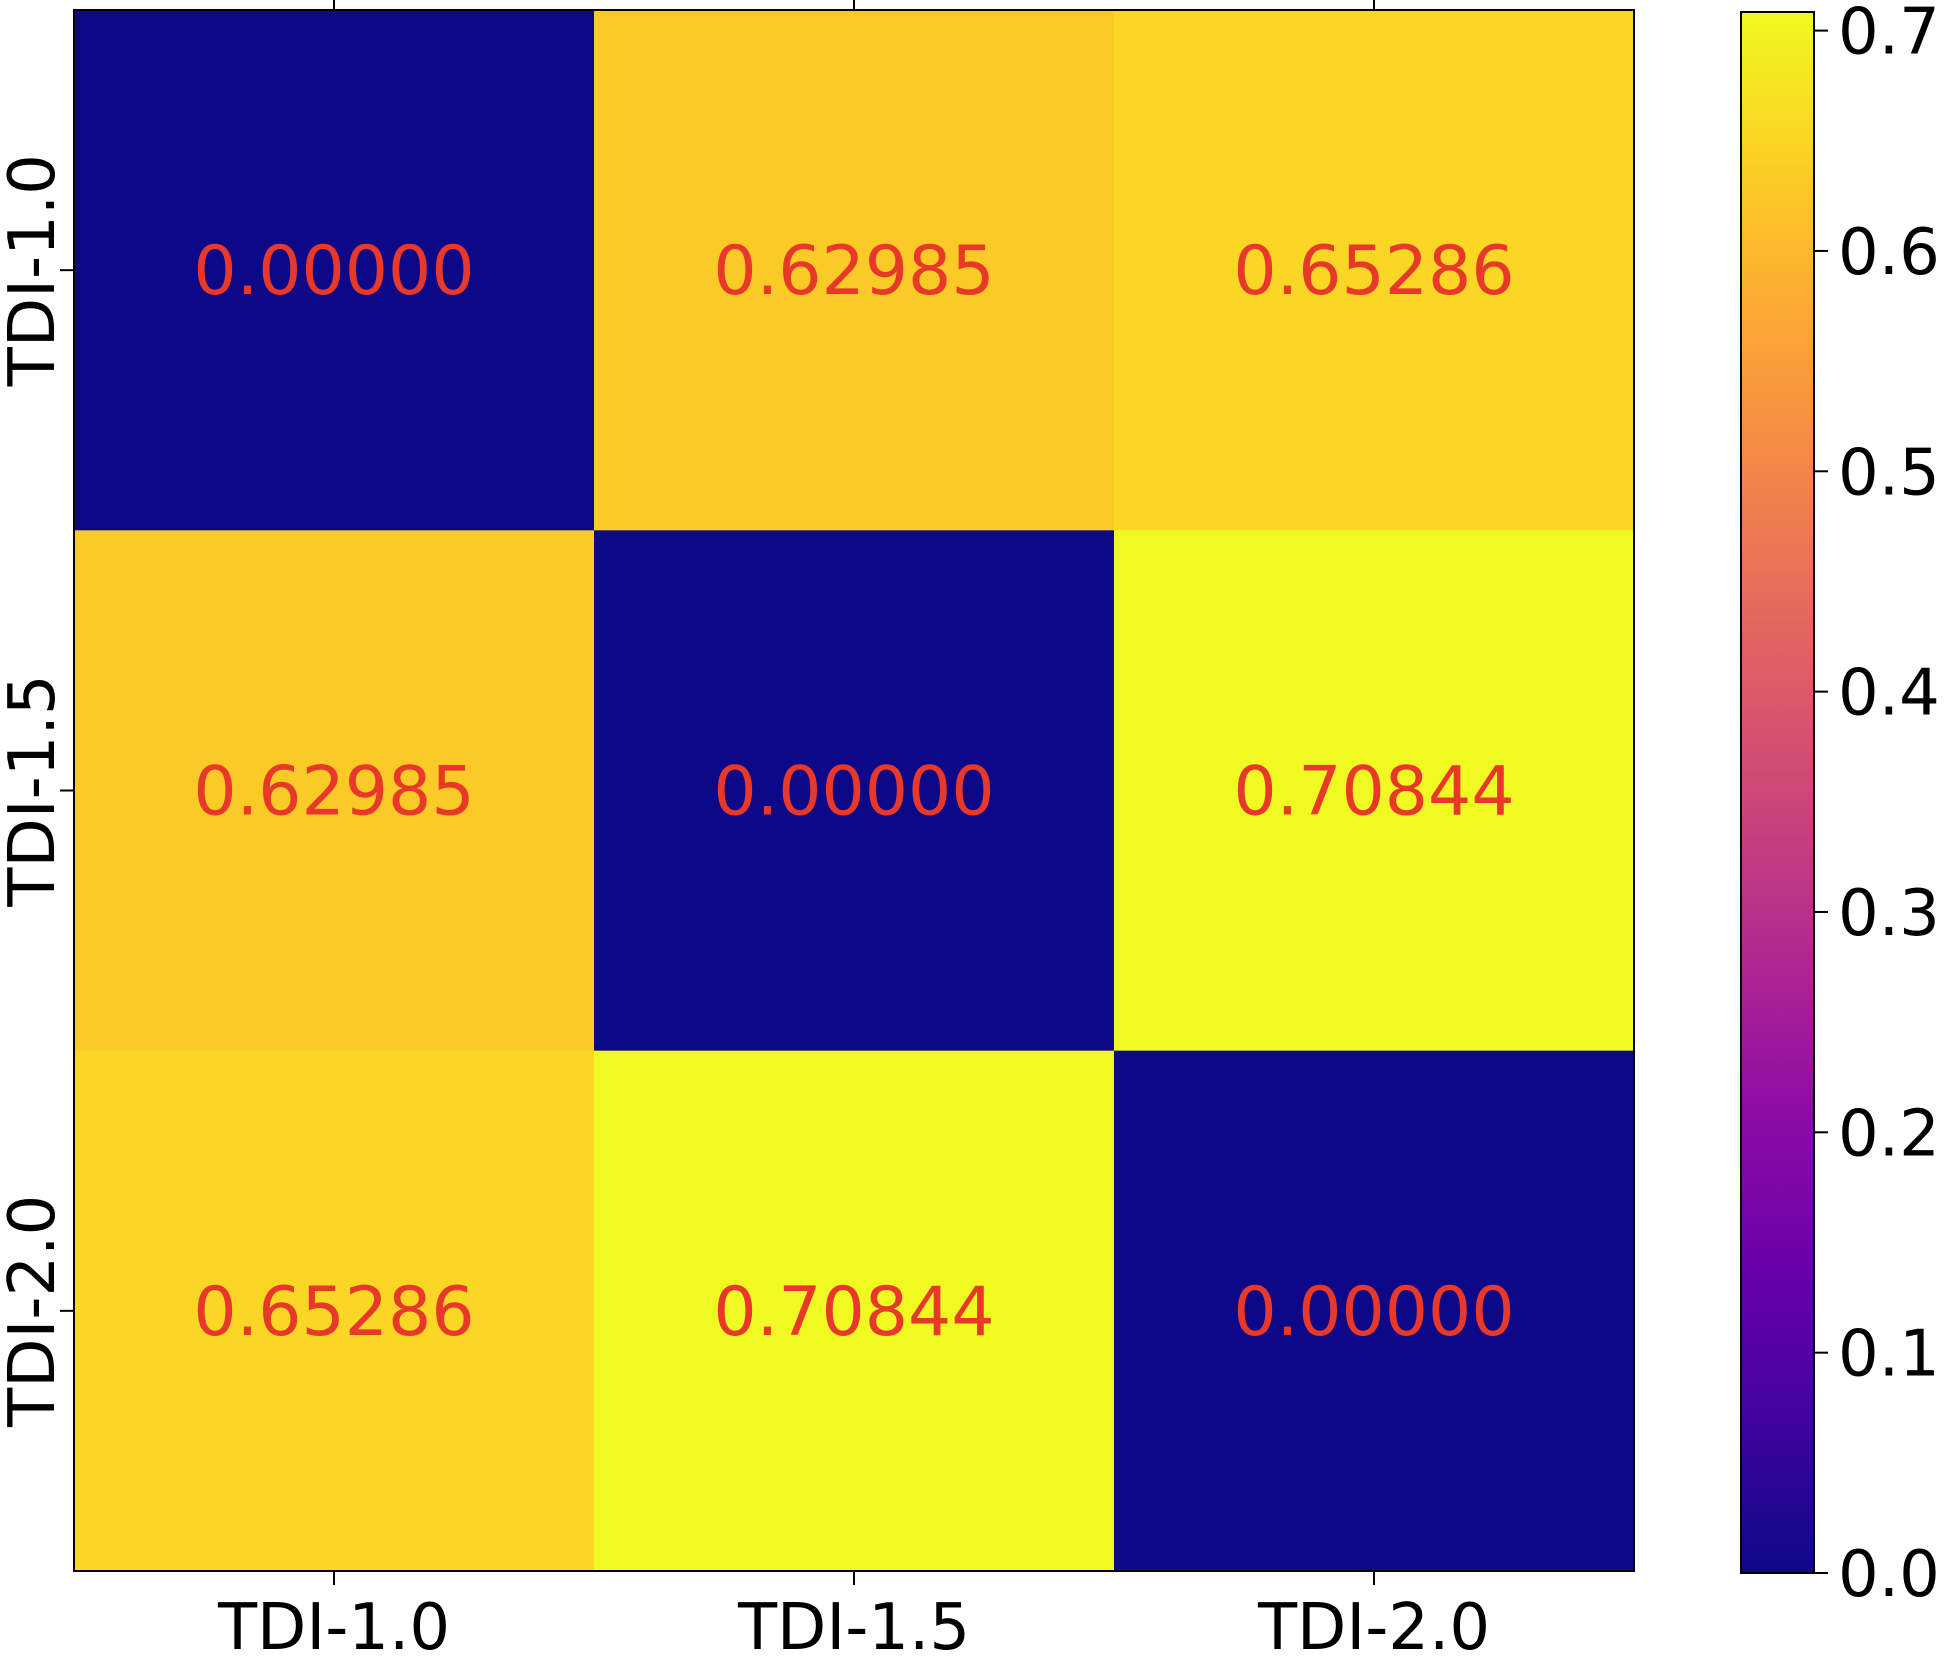  Describe the element at coordinates (1889, 35) in the screenshot. I see `colorbar-tick-label: 0.7` at that location.